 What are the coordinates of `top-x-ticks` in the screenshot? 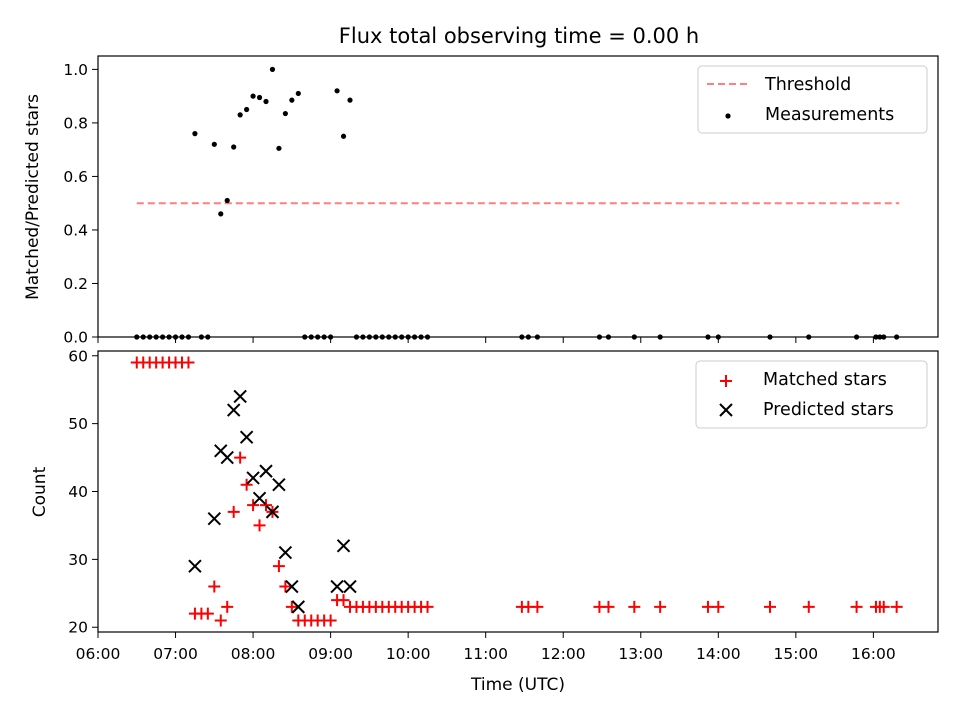 It's located at (485, 340).